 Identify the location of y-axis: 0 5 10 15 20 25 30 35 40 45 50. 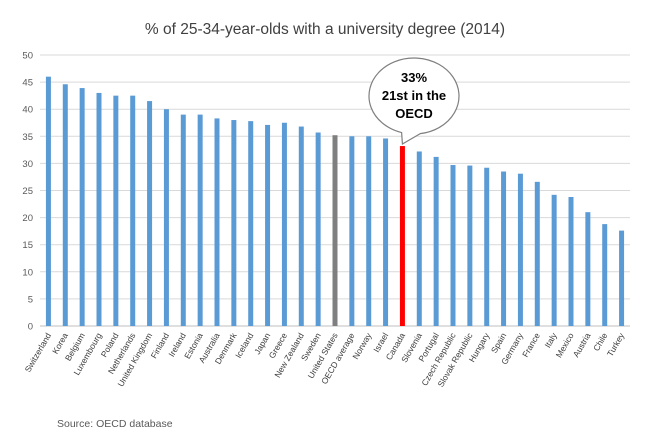
(27, 192).